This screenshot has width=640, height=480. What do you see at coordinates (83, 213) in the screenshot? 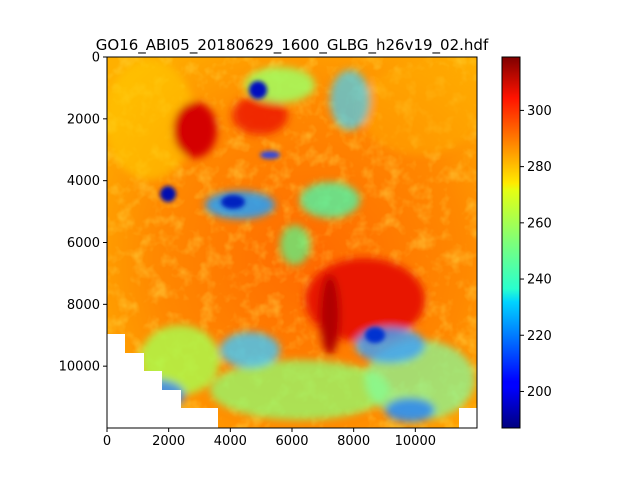
I see `y-axis: 0 2000 4000 6000 8000 10000` at bounding box center [83, 213].